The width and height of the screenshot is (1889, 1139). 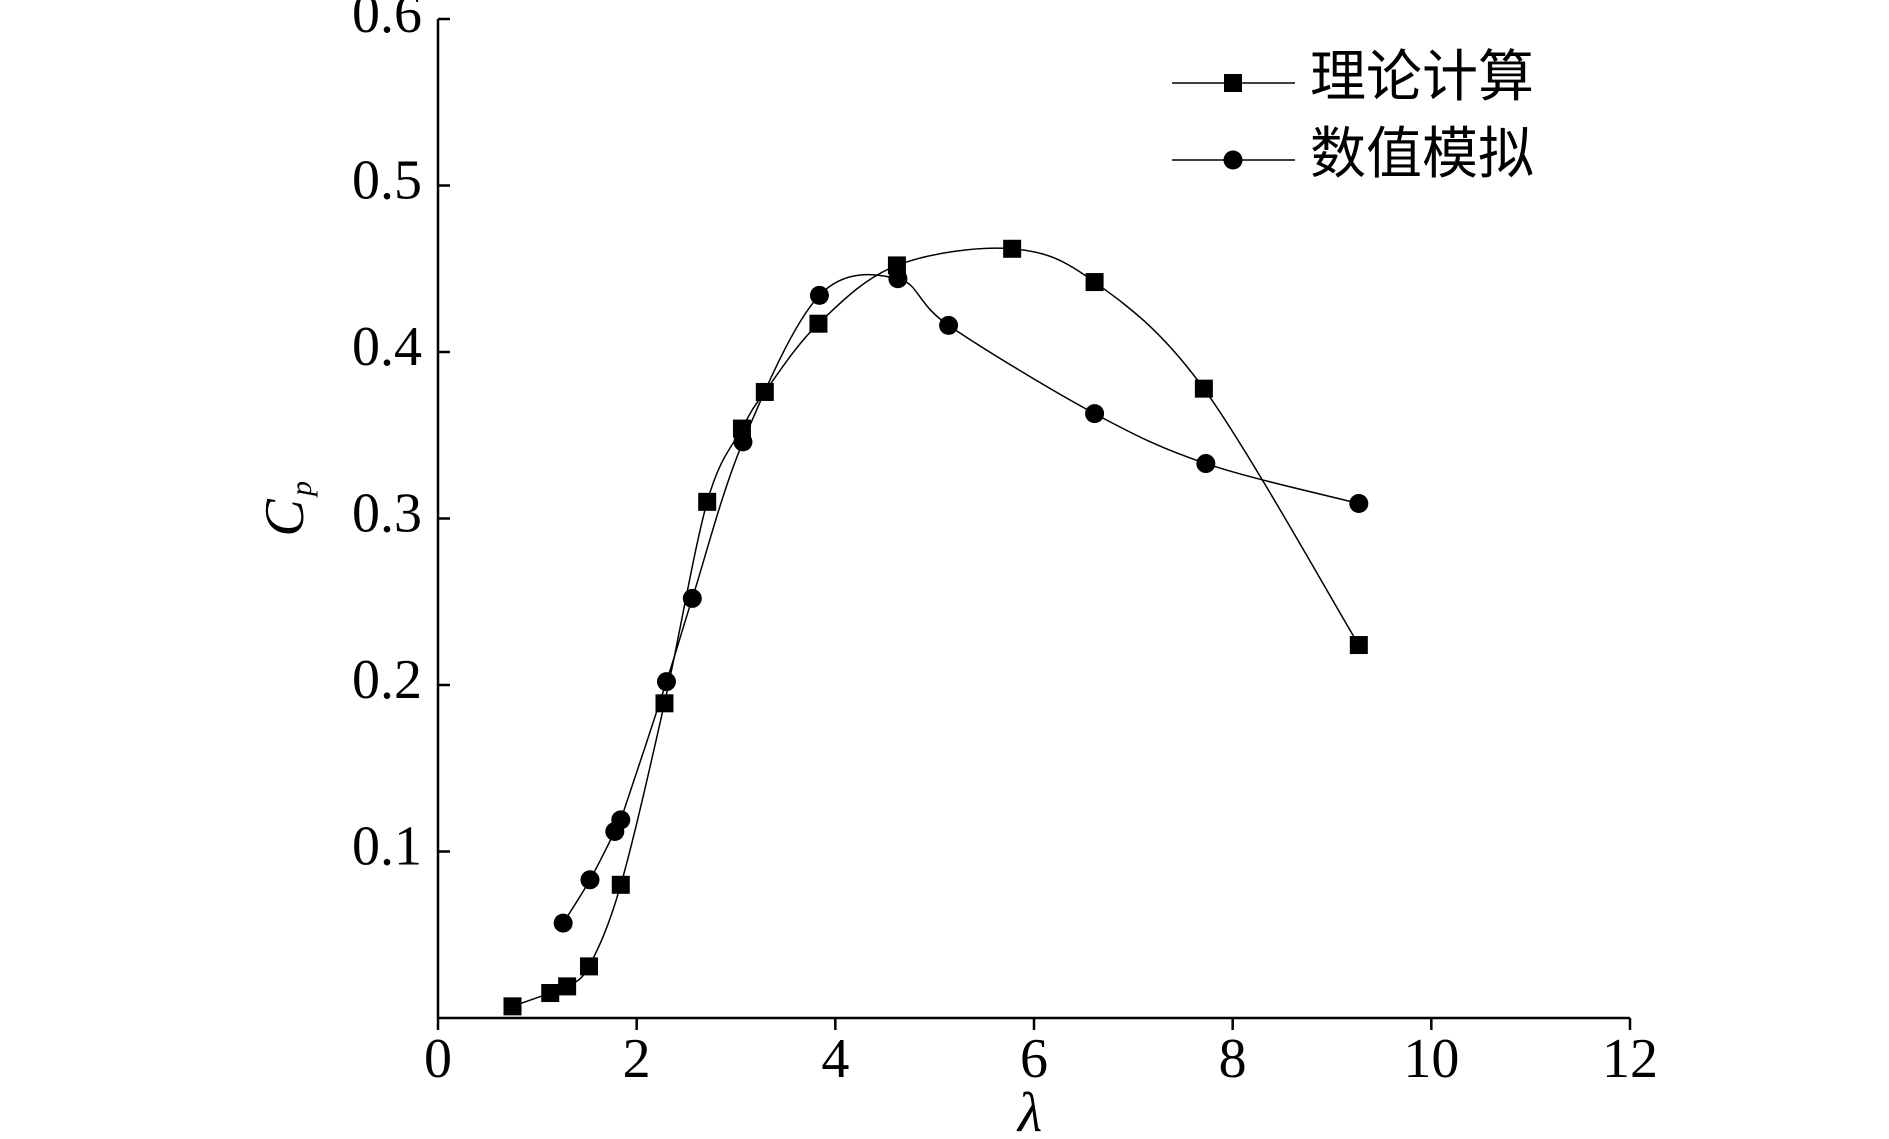 I want to click on x-tick-label: 12, so click(x=1630, y=1059).